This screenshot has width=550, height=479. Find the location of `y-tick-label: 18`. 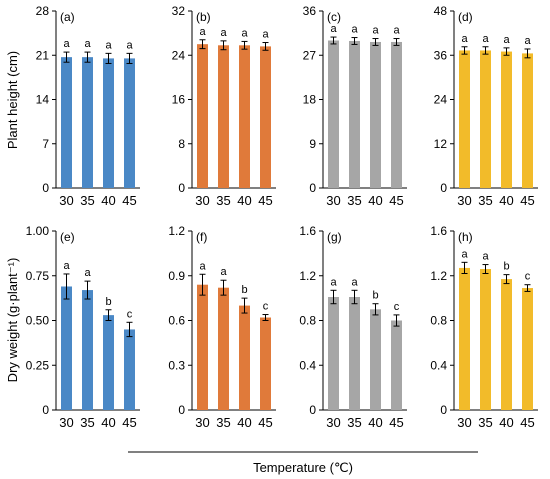

y-tick-label: 18 is located at coordinates (310, 100).